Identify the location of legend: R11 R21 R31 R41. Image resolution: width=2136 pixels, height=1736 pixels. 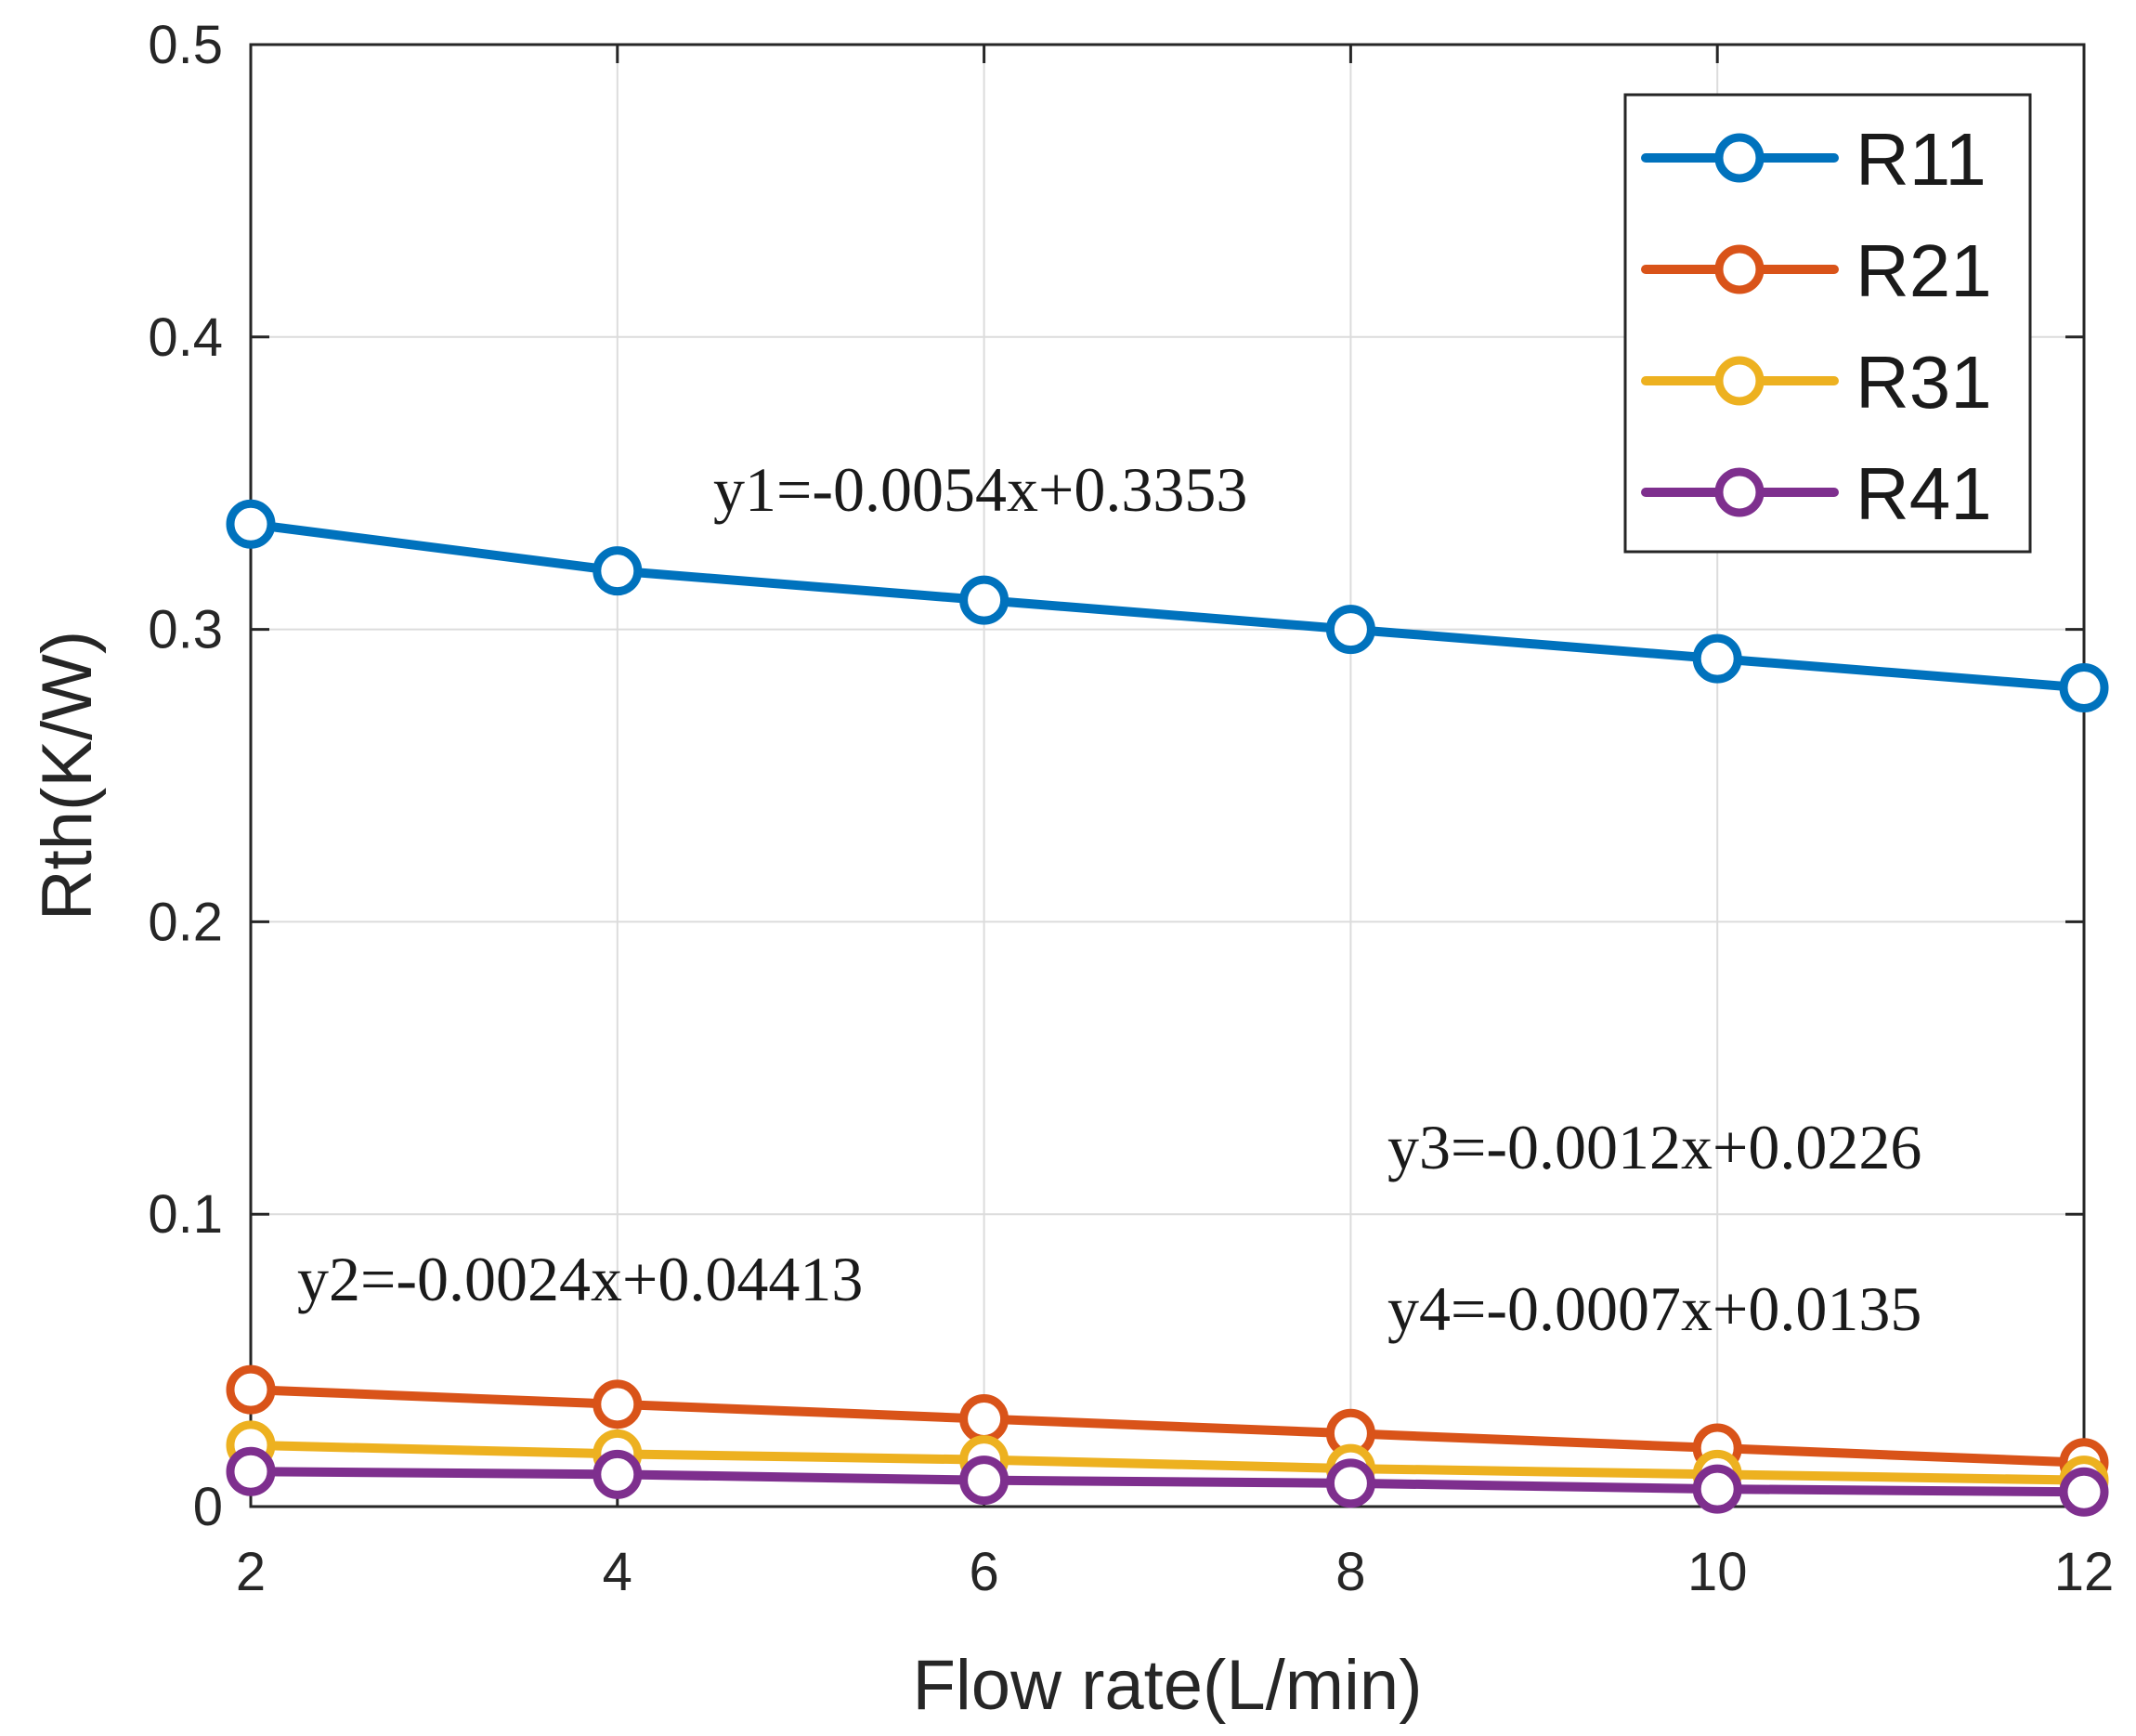
(1828, 324).